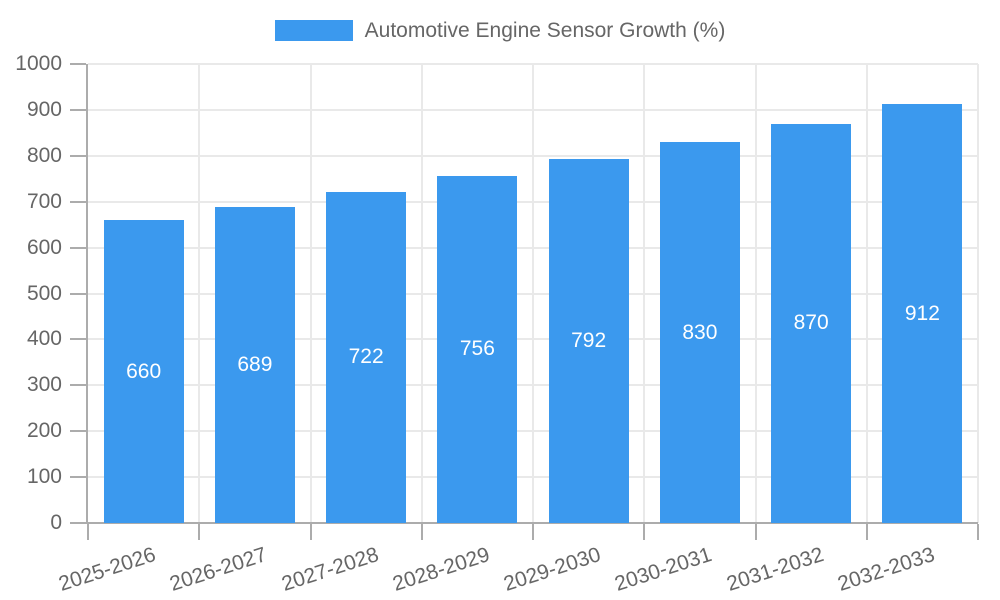 Image resolution: width=1000 pixels, height=600 pixels. I want to click on bar-value-label: 792, so click(589, 341).